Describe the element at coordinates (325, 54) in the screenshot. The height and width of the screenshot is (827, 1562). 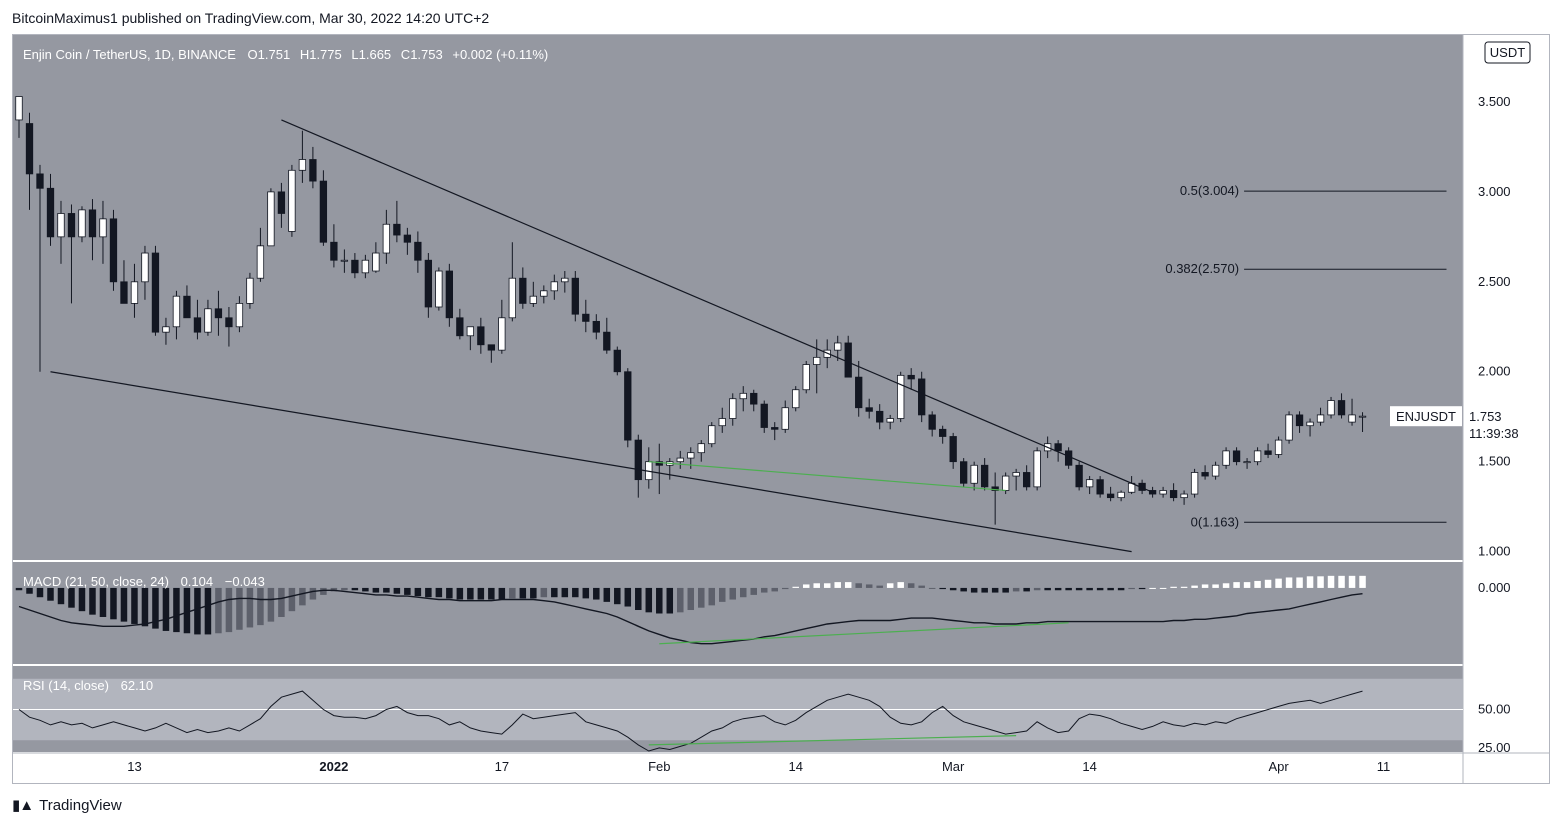
I see `legend-high: 1.775` at that location.